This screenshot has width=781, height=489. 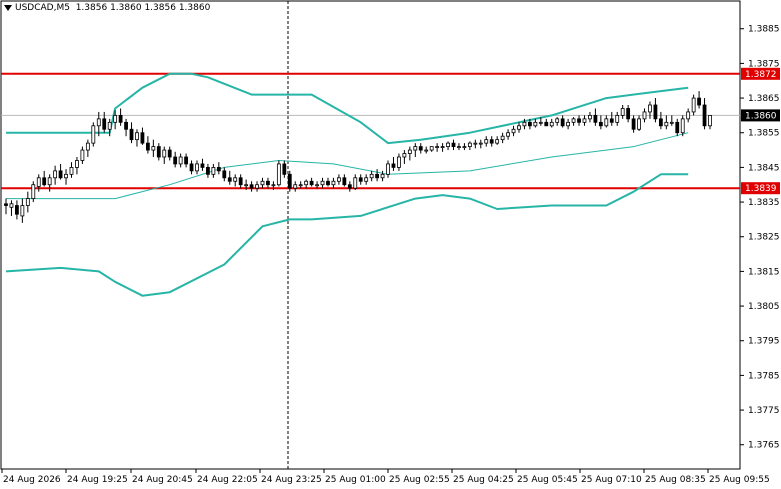 I want to click on y-tick-label: 1.3855, so click(x=764, y=134).